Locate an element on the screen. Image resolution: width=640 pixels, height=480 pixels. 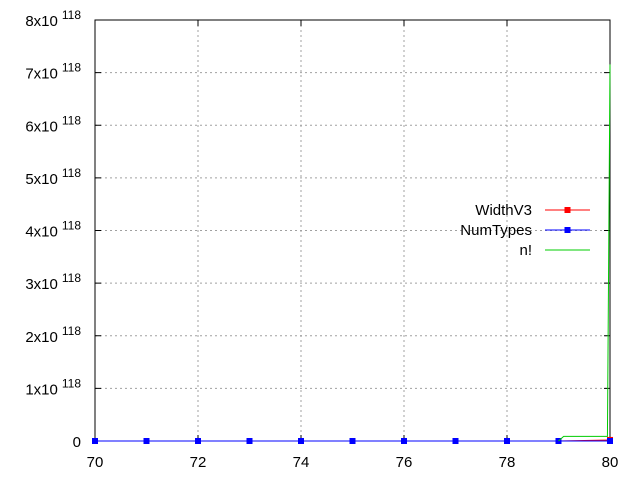
legend-label-n: n! is located at coordinates (525, 250).